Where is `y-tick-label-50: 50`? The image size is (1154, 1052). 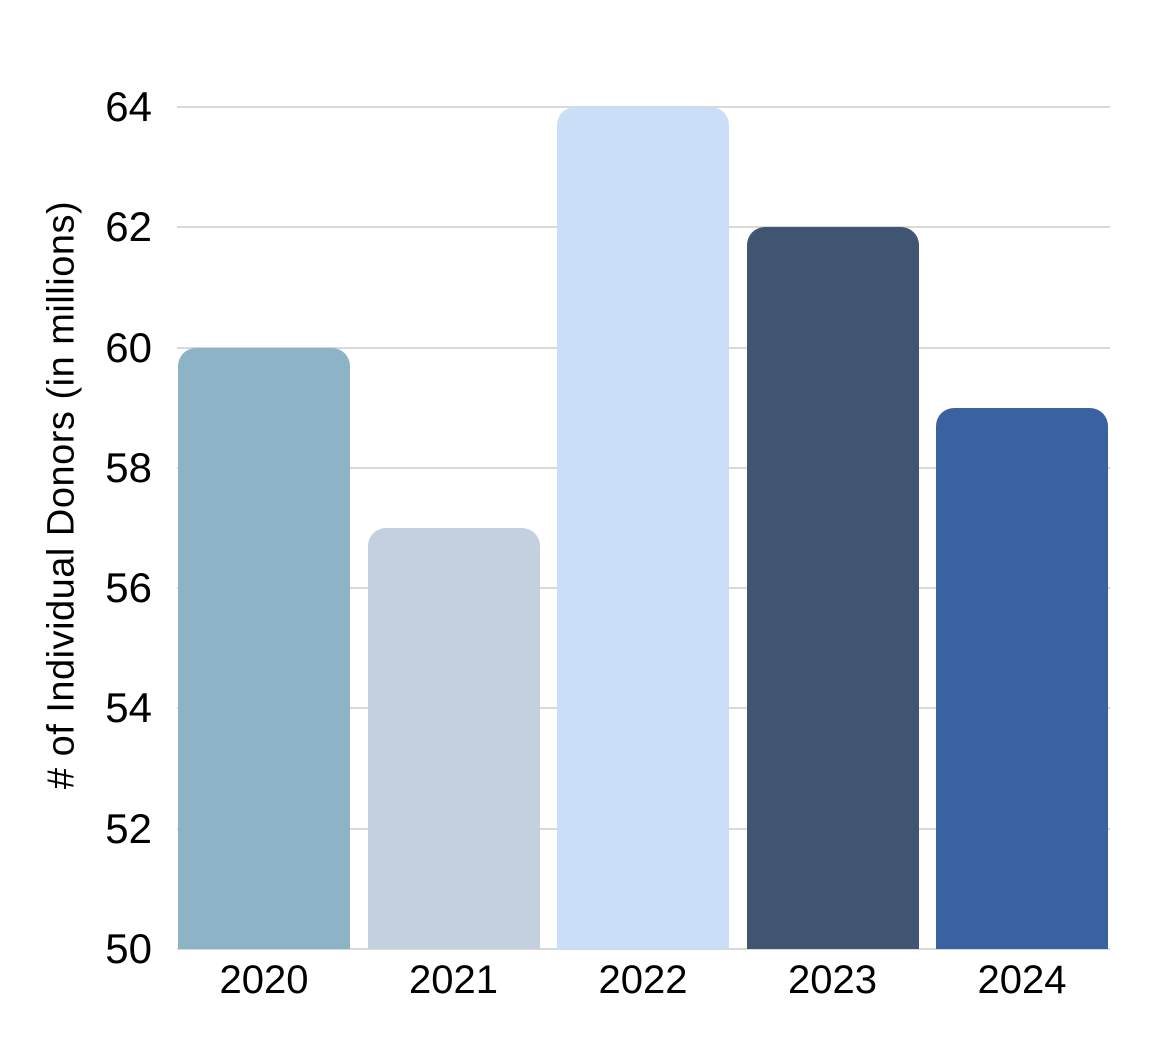 y-tick-label-50: 50 is located at coordinates (128, 948).